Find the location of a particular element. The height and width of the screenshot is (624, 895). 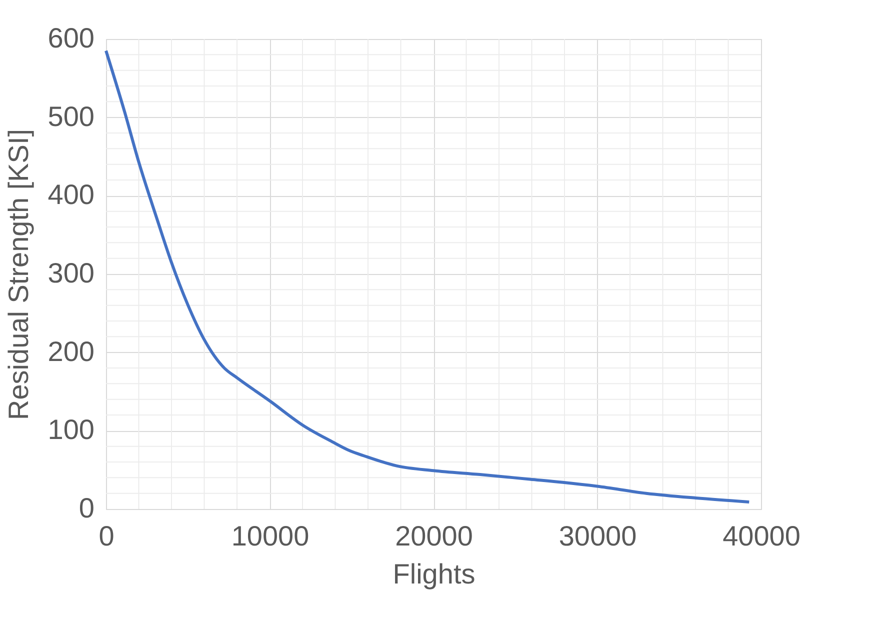

y-tick-label: 200 is located at coordinates (71, 351).